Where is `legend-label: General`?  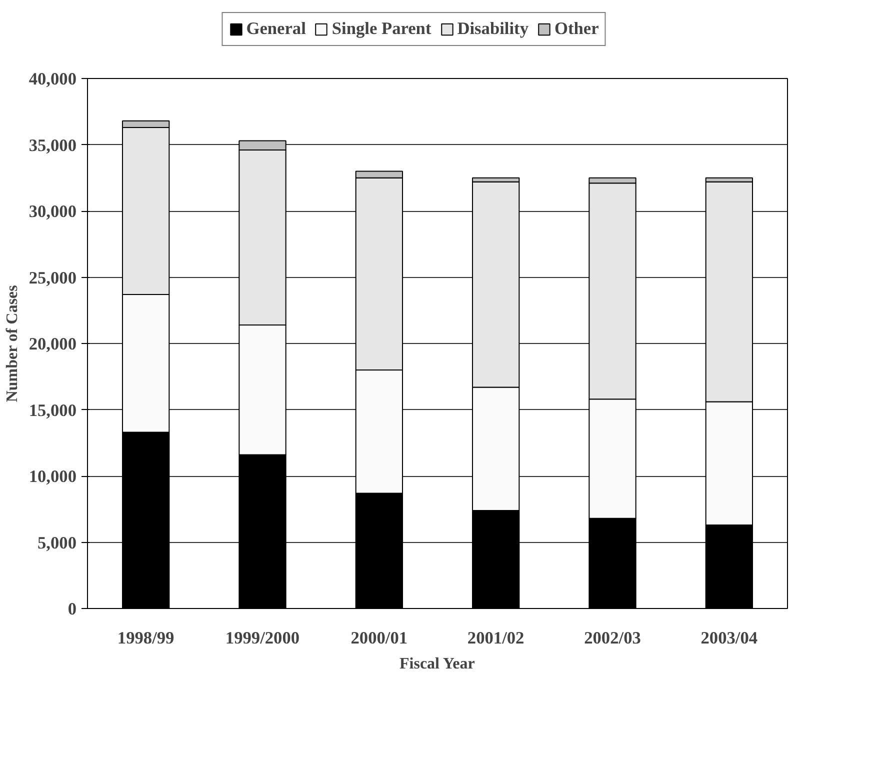 legend-label: General is located at coordinates (276, 29).